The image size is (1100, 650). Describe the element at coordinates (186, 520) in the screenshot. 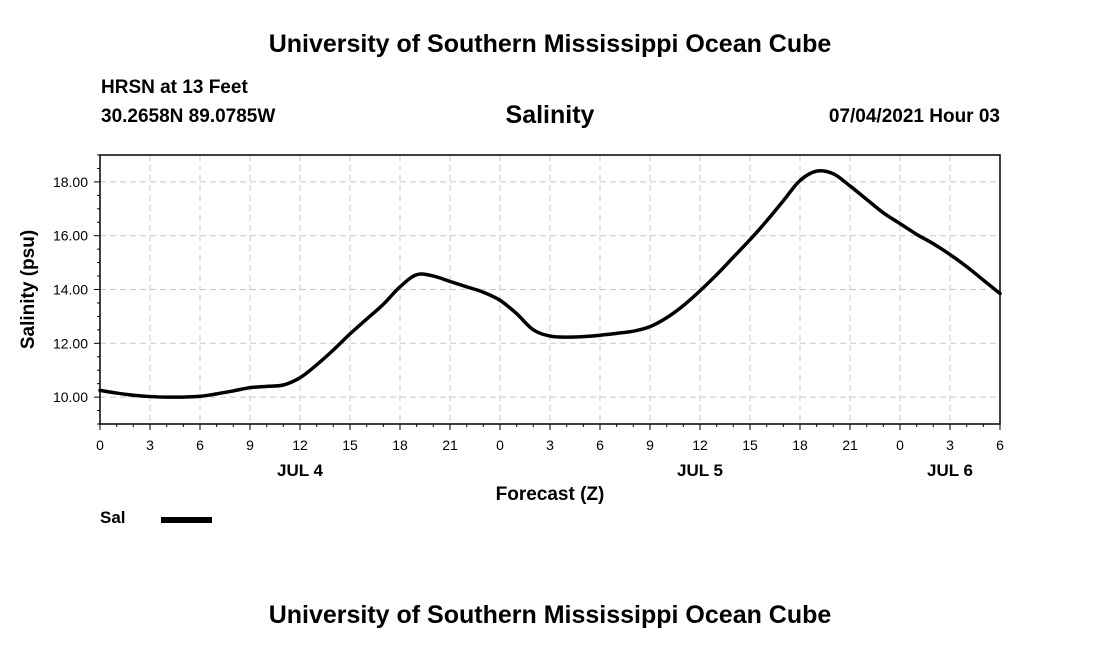

I see `legend-swatch` at that location.